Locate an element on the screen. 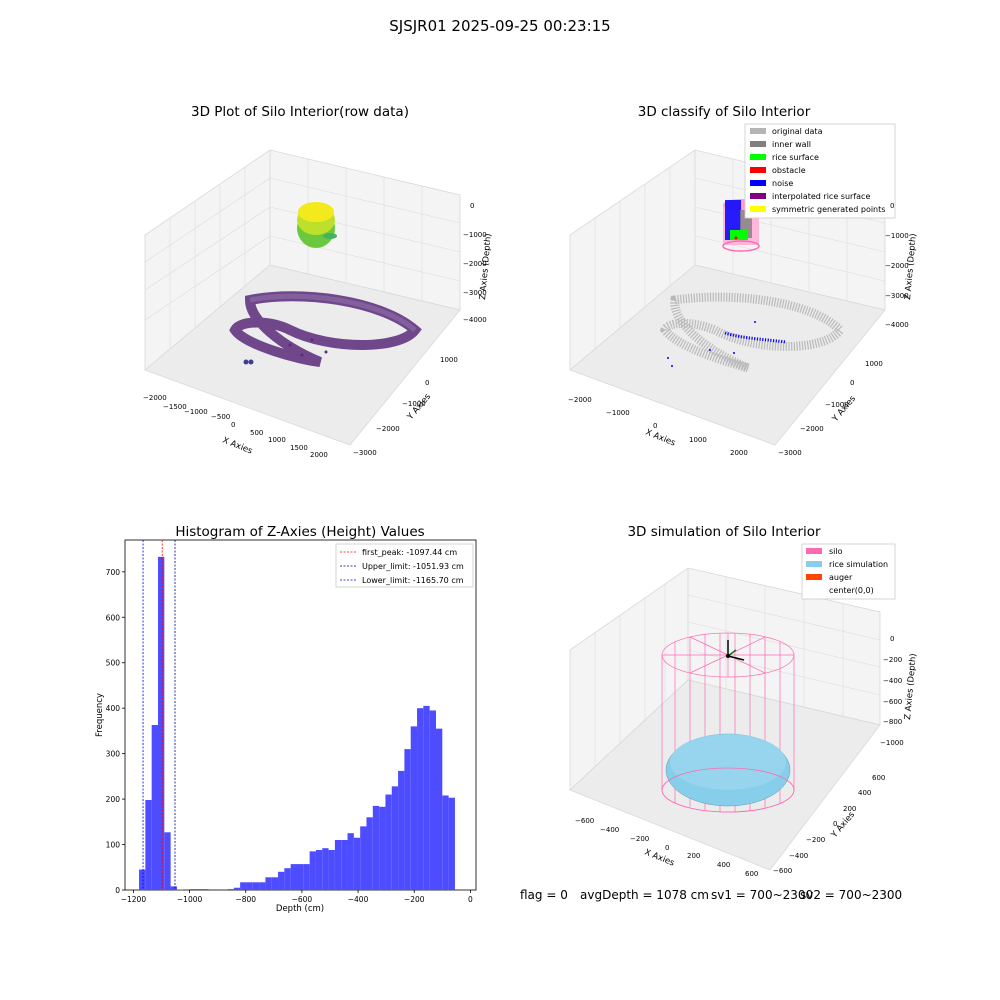 The width and height of the screenshot is (1000, 1000). p2-ytick: −3000 is located at coordinates (790, 453).